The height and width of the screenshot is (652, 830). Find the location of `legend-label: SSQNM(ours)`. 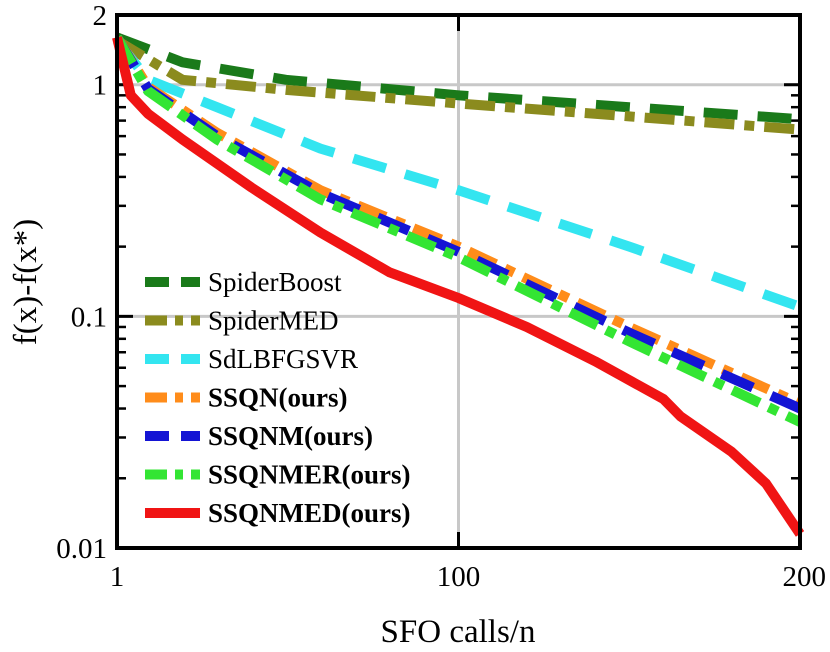

legend-label: SSQNM(ours) is located at coordinates (290, 436).